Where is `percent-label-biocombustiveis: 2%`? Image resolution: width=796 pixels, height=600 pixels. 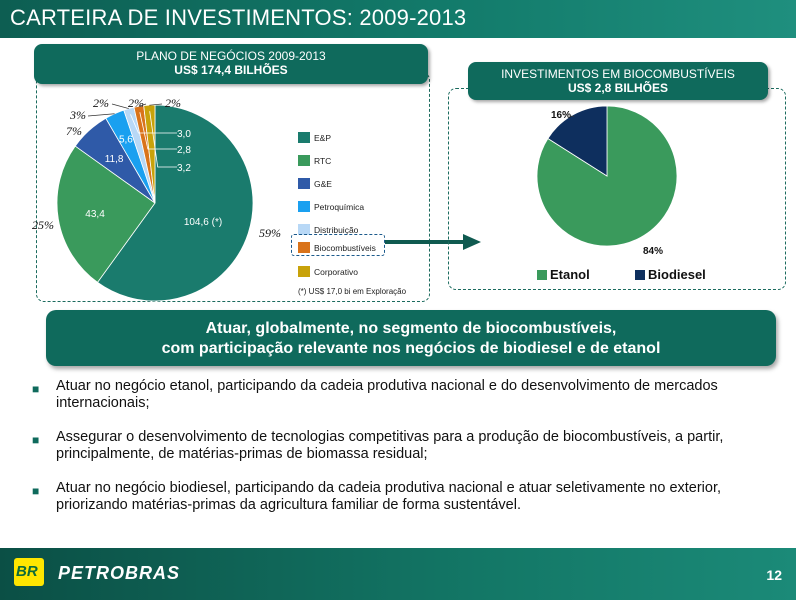
percent-label-biocombustiveis: 2% is located at coordinates (136, 103).